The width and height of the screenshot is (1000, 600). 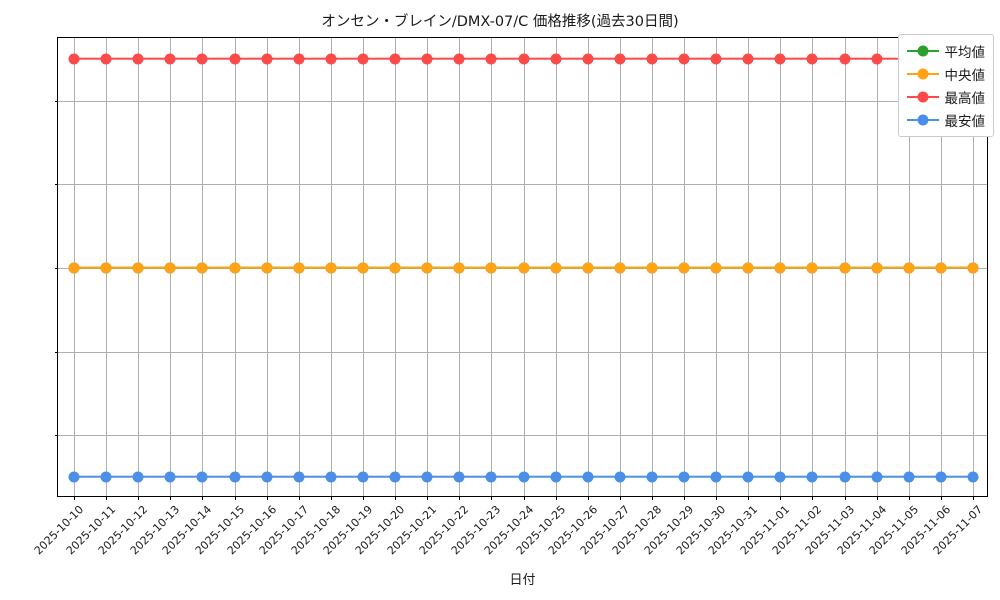 What do you see at coordinates (945, 96) in the screenshot?
I see `legend-item-3: 最高値` at bounding box center [945, 96].